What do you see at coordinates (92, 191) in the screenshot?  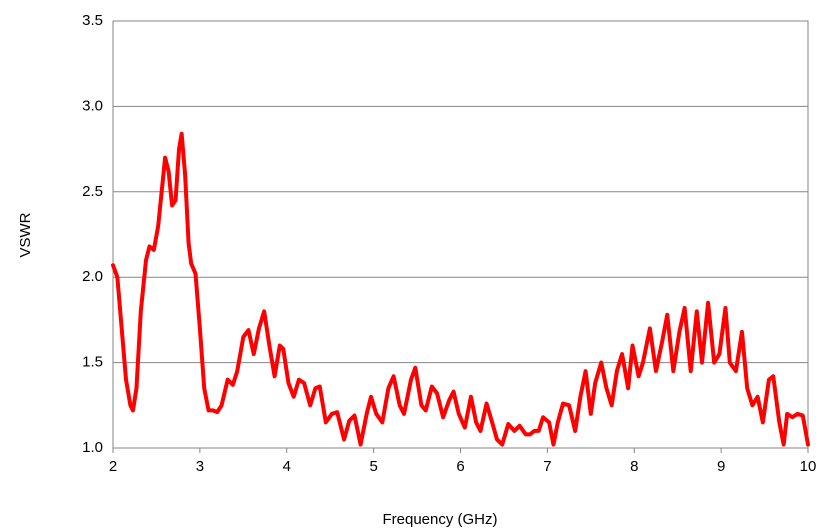 I see `y-tick-label: 2.5` at bounding box center [92, 191].